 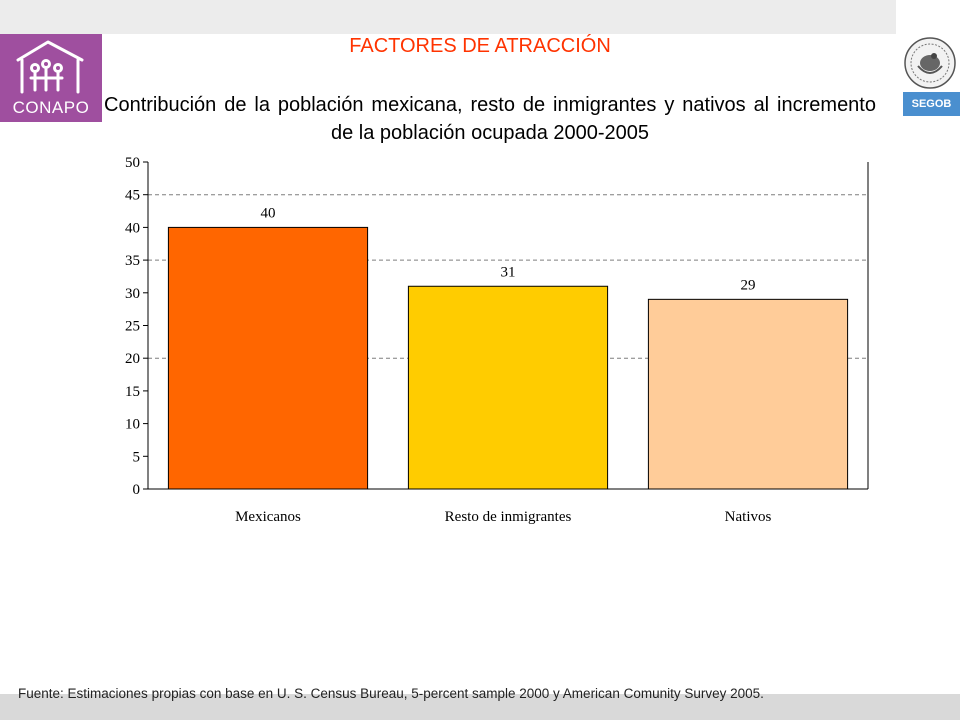 I want to click on x-axis-labels: Mexicanos Resto de inmigrantes Nativos, so click(x=503, y=517).